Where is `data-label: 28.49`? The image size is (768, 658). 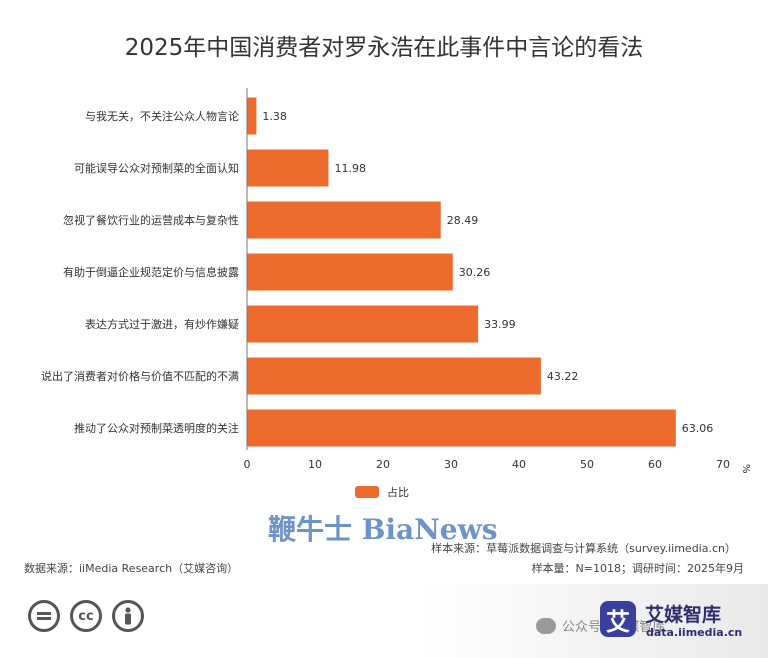 data-label: 28.49 is located at coordinates (463, 220).